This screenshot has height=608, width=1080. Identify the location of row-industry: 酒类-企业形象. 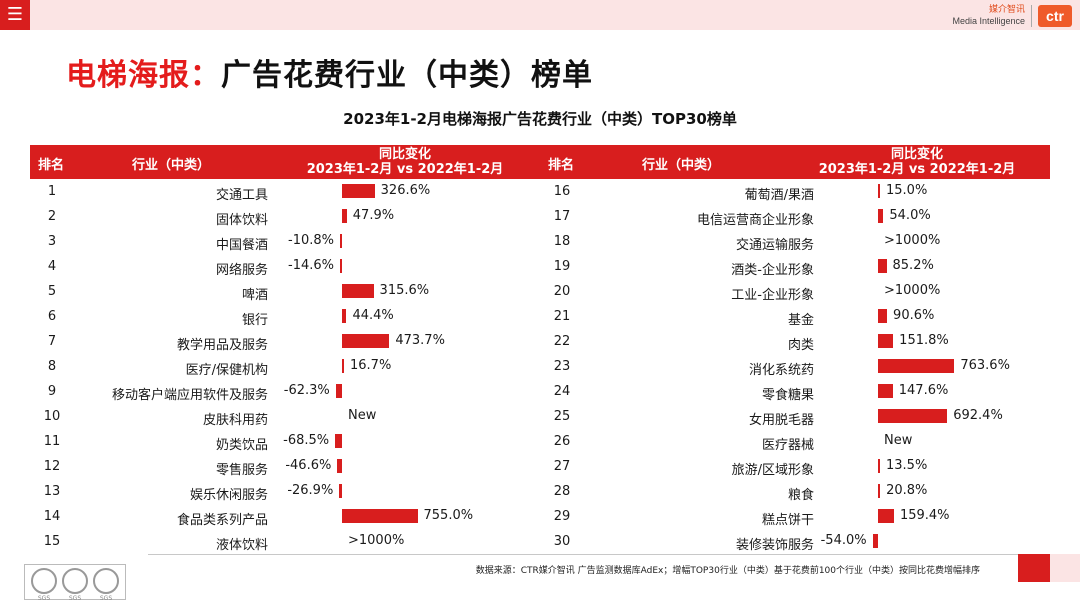
(772, 270).